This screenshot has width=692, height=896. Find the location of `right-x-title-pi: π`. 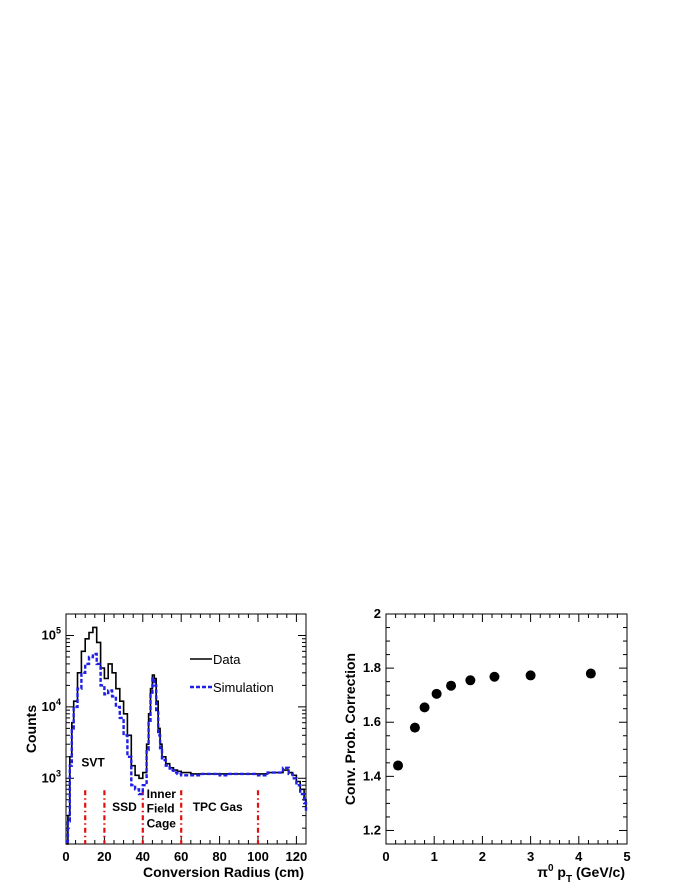

right-x-title-pi: π is located at coordinates (542, 872).